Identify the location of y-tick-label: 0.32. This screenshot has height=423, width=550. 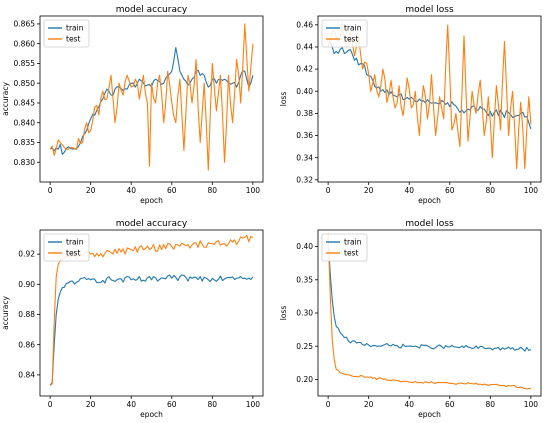
(304, 179).